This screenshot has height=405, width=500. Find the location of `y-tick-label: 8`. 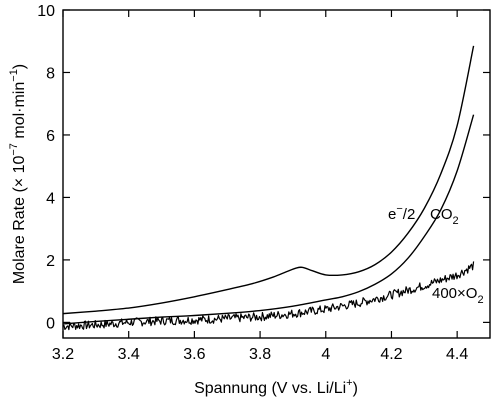

y-tick-label: 8 is located at coordinates (50, 73).